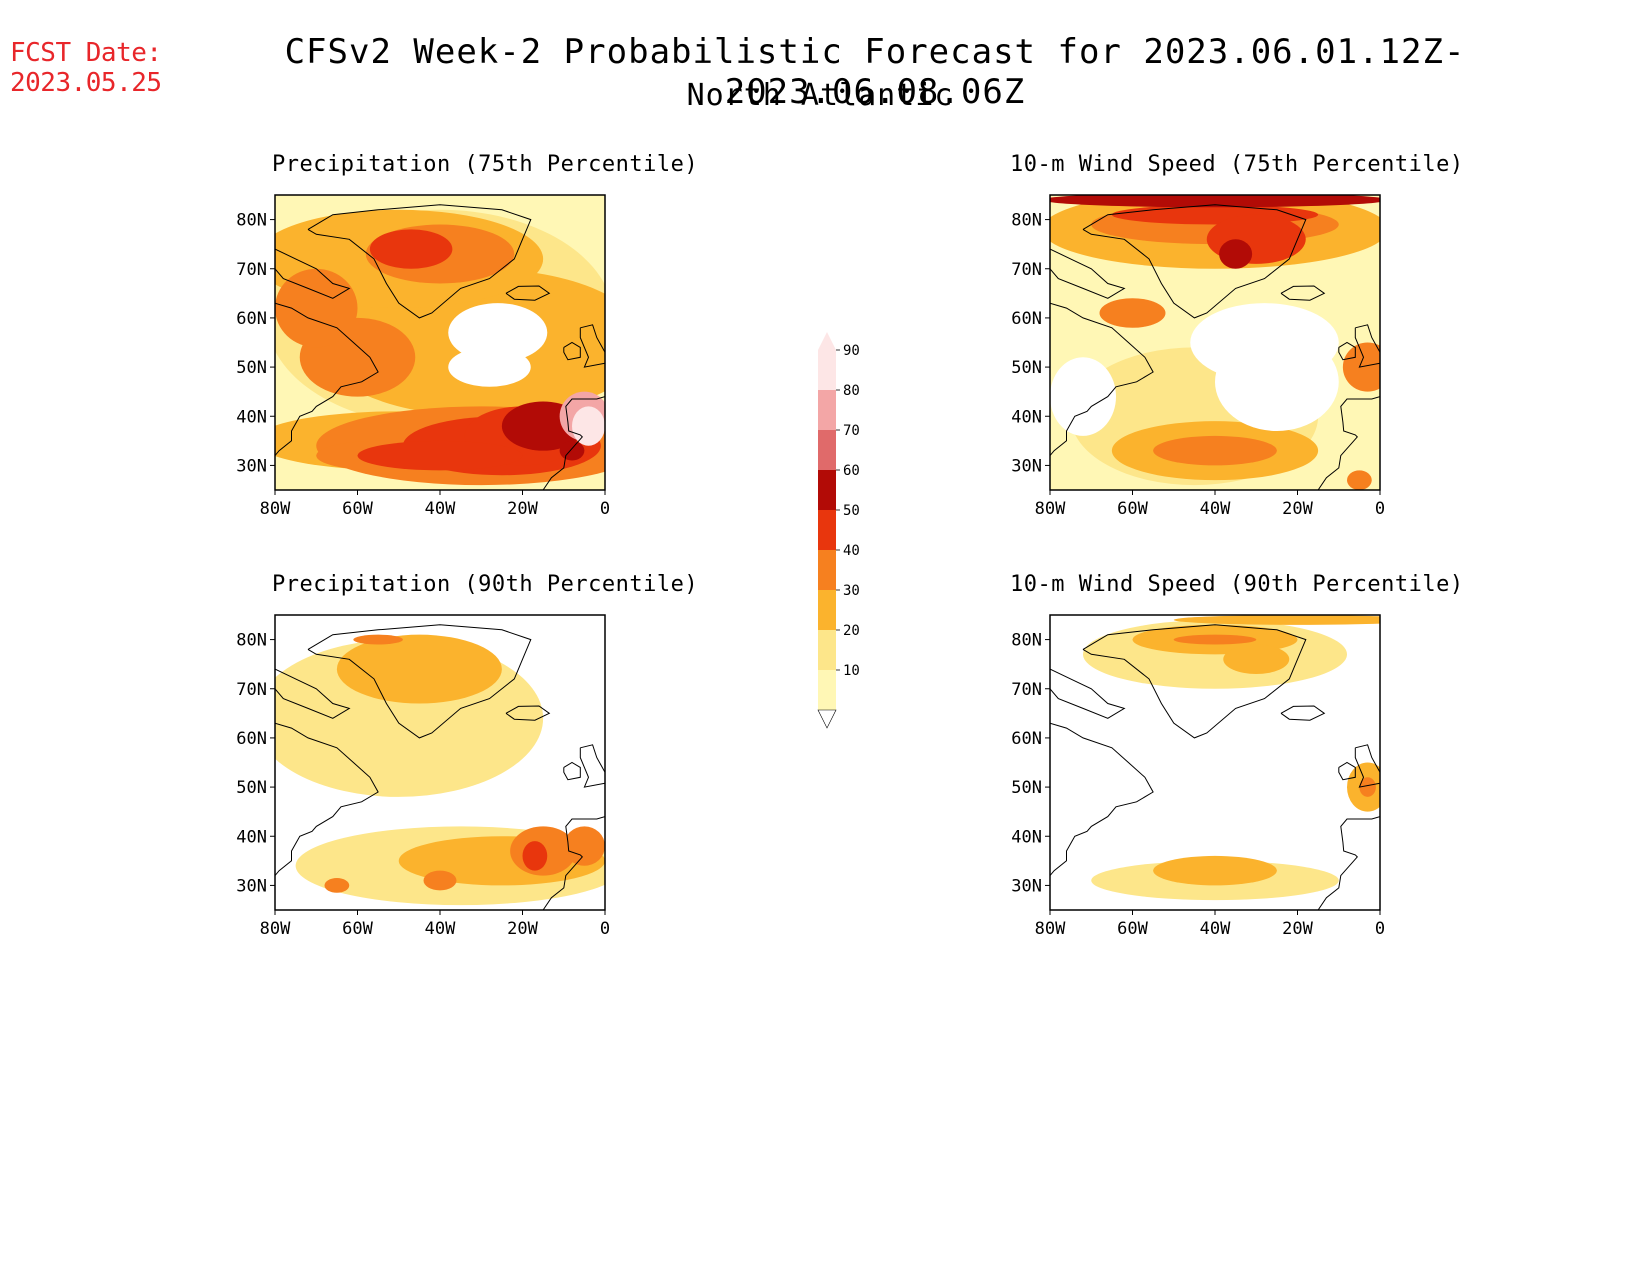 Image resolution: width=1650 pixels, height=1275 pixels. I want to click on colorbar-label: 80, so click(851, 391).